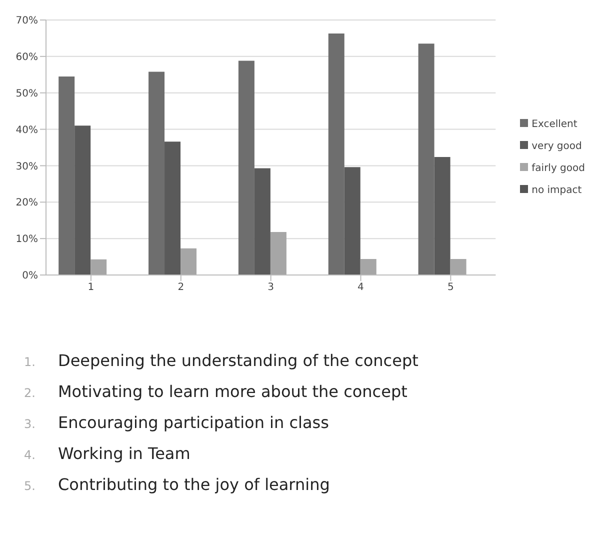  I want to click on y-tick-label: 10%, so click(27, 240).